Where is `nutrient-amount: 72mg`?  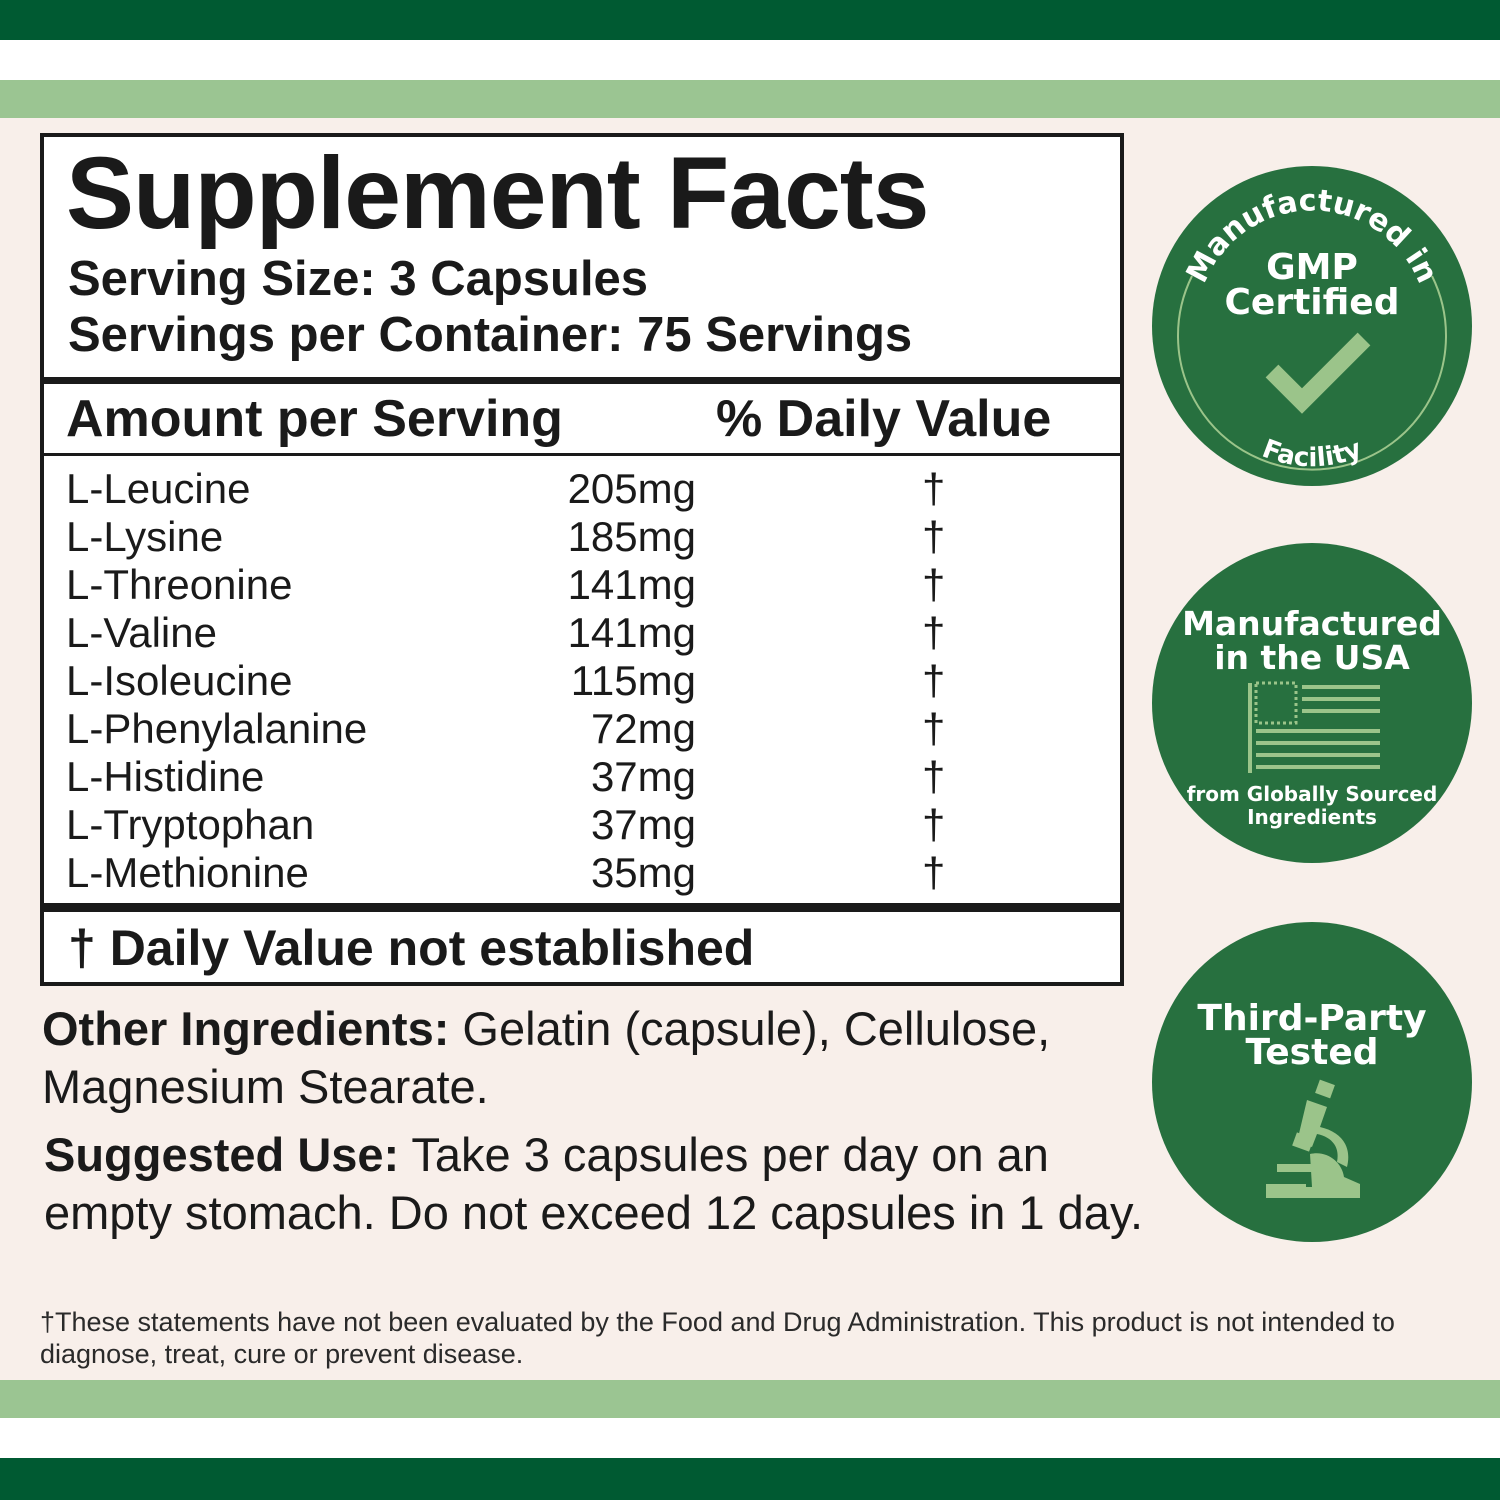 nutrient-amount: 72mg is located at coordinates (643, 728).